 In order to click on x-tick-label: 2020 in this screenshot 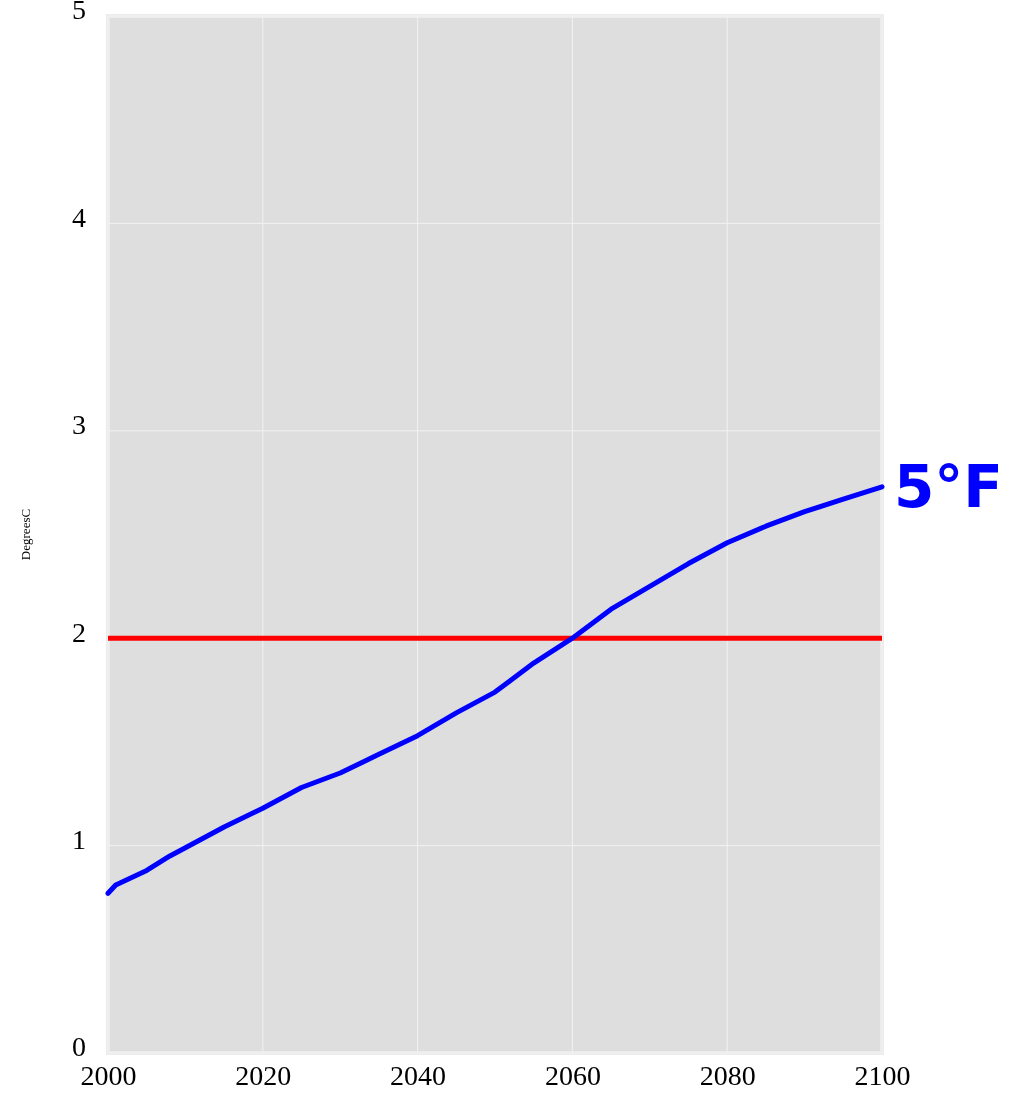, I will do `click(263, 1075)`.